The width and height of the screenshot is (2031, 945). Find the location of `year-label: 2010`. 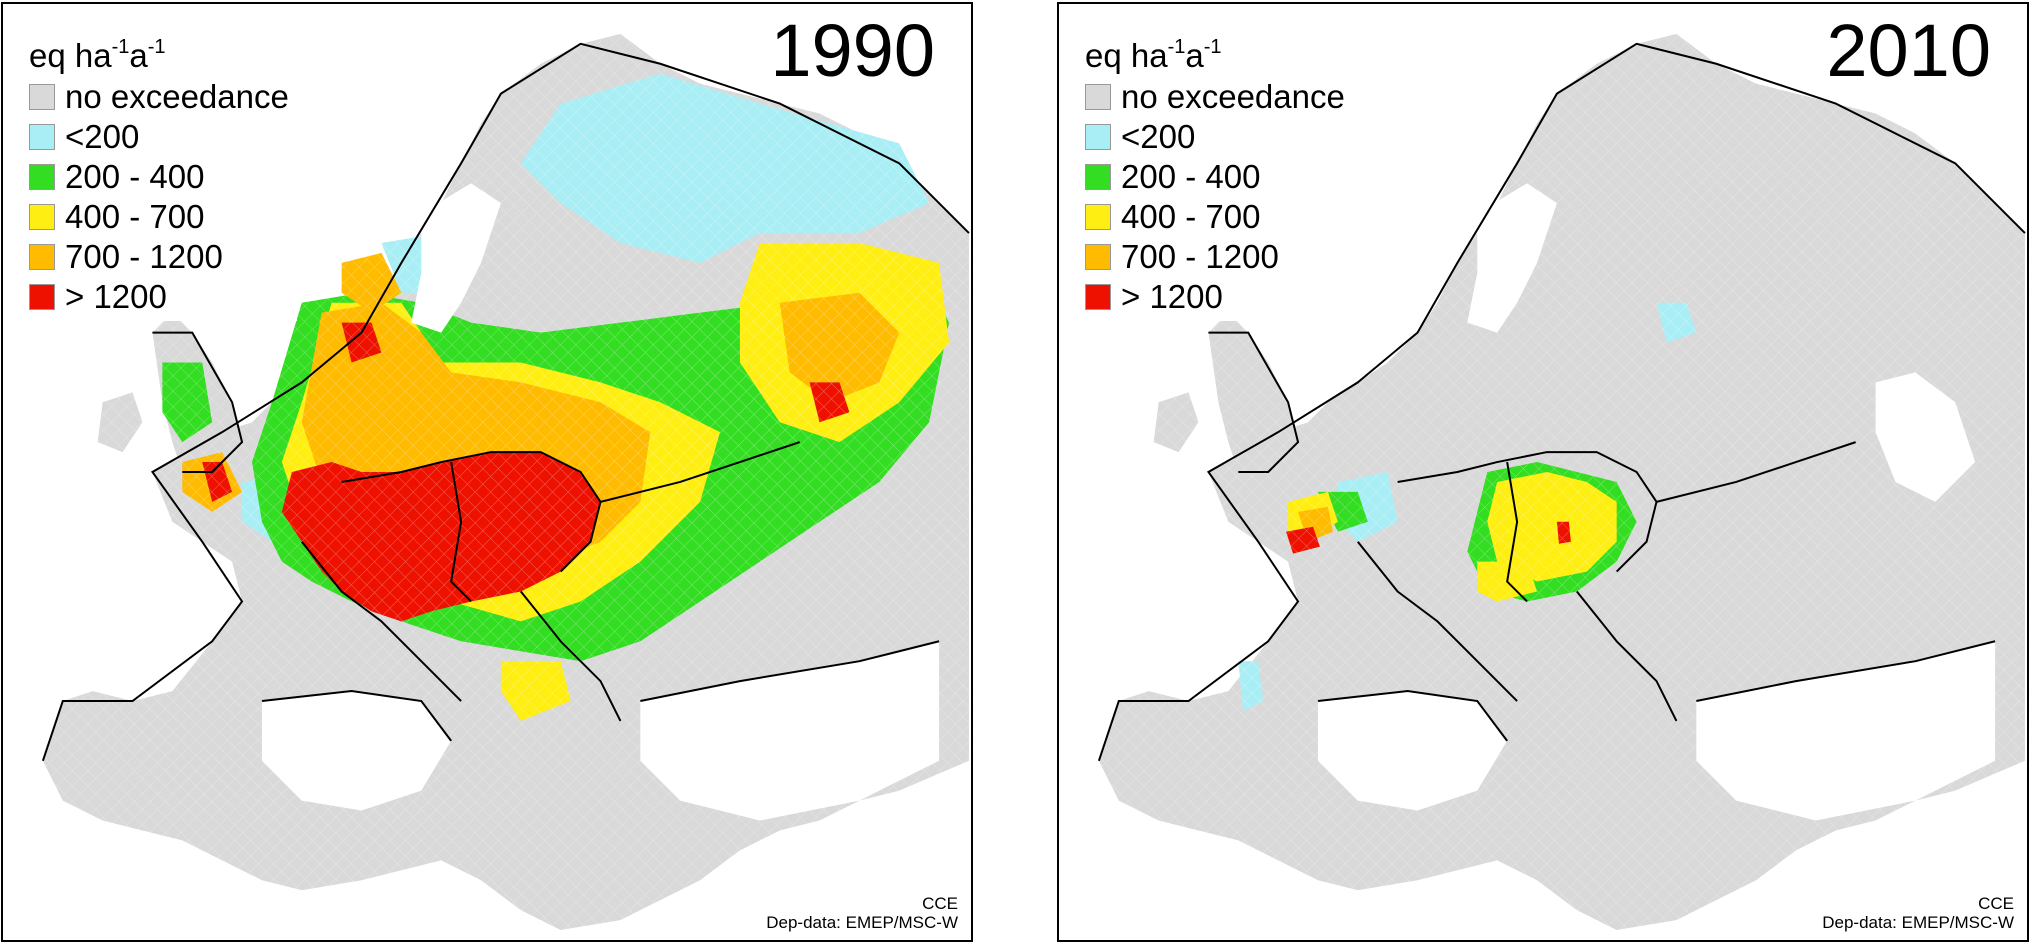

year-label: 2010 is located at coordinates (1907, 50).